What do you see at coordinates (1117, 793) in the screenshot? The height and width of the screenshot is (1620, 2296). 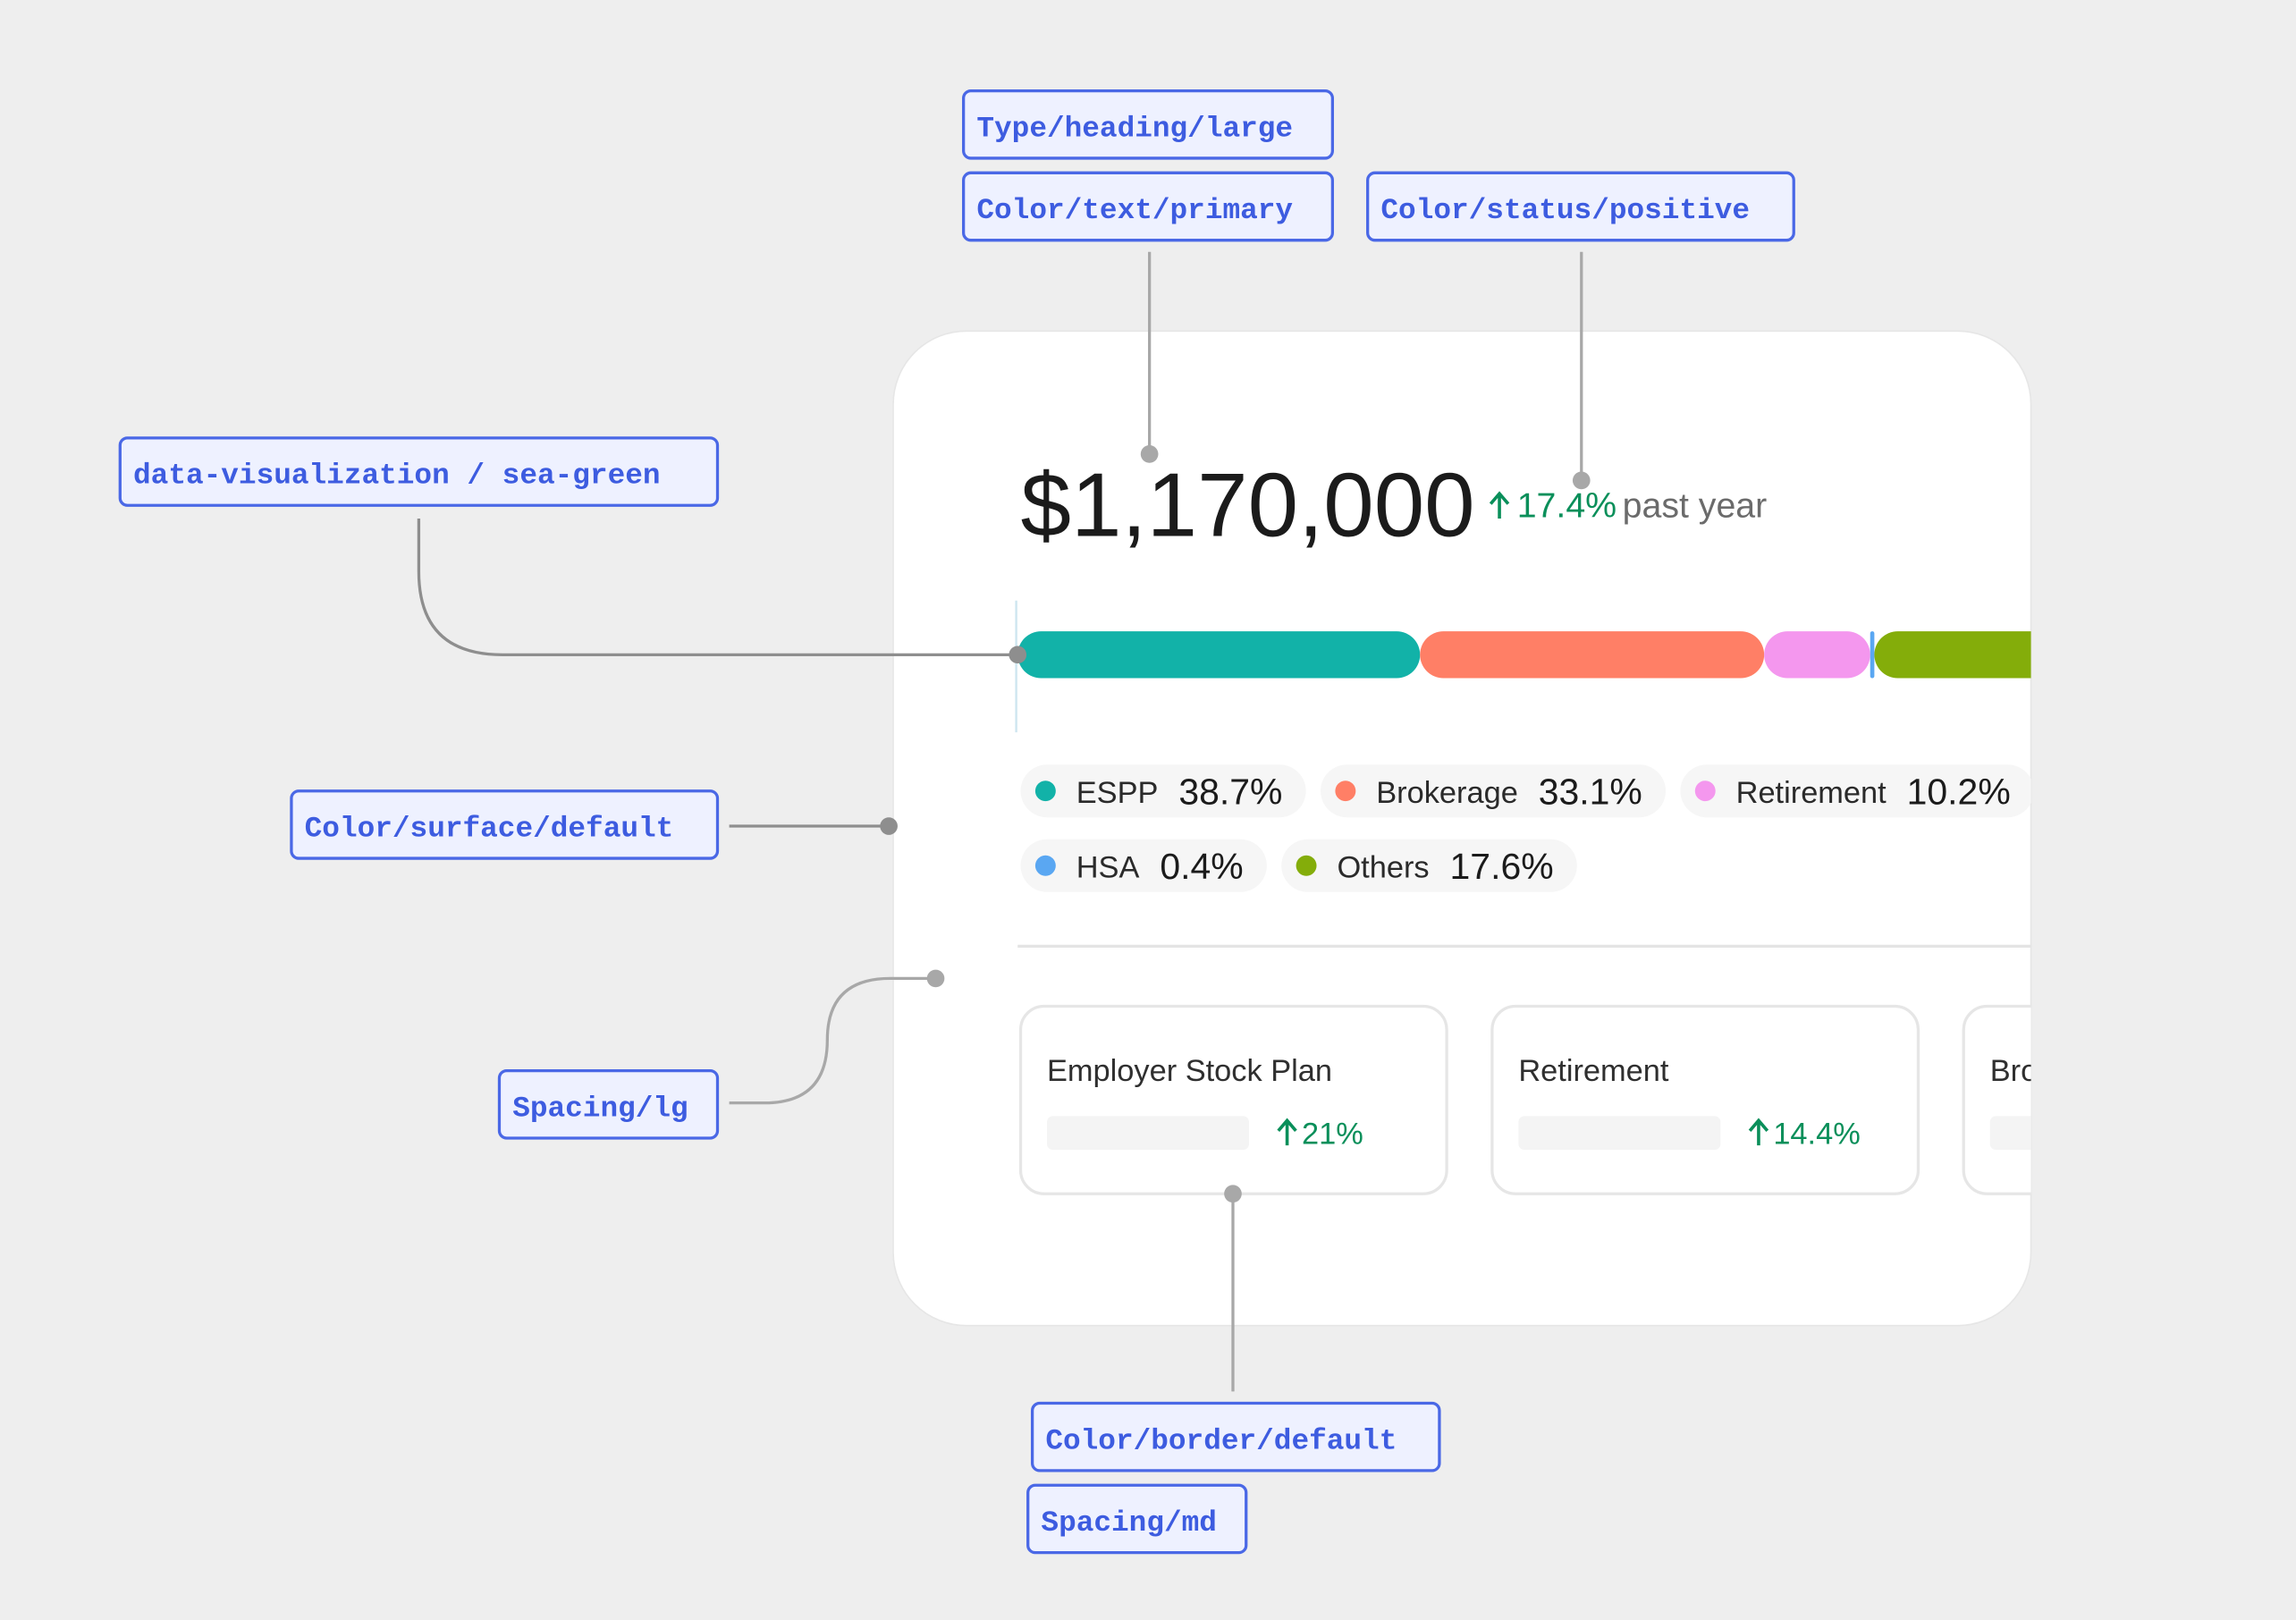 I see `legend-name: ESPP` at bounding box center [1117, 793].